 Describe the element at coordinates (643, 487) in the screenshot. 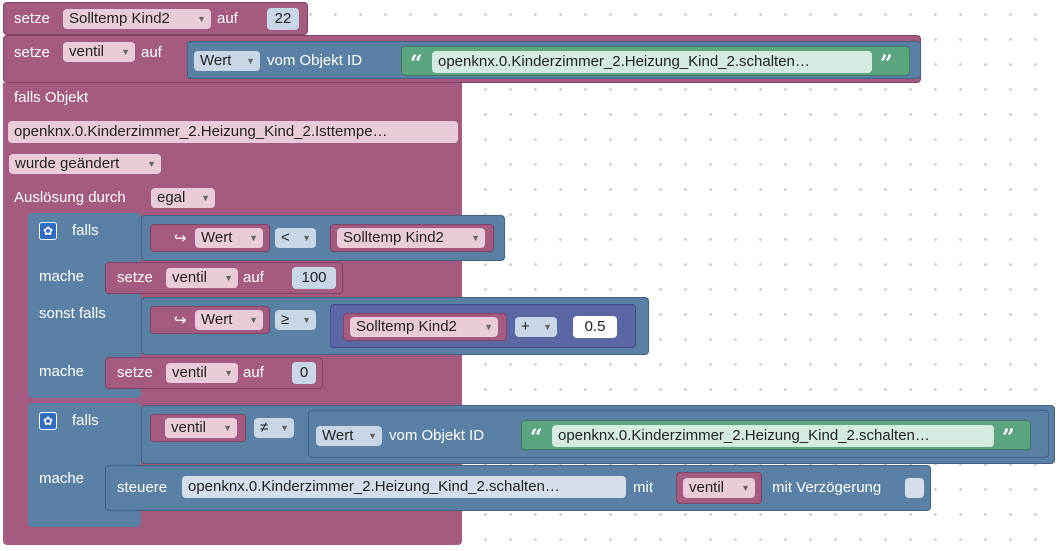

I see `mit-label: mit` at that location.